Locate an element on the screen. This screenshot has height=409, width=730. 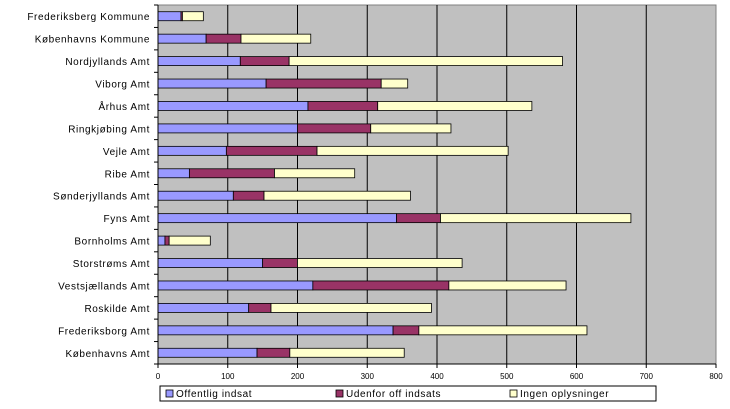
x-tick-label: 500 is located at coordinates (507, 376).